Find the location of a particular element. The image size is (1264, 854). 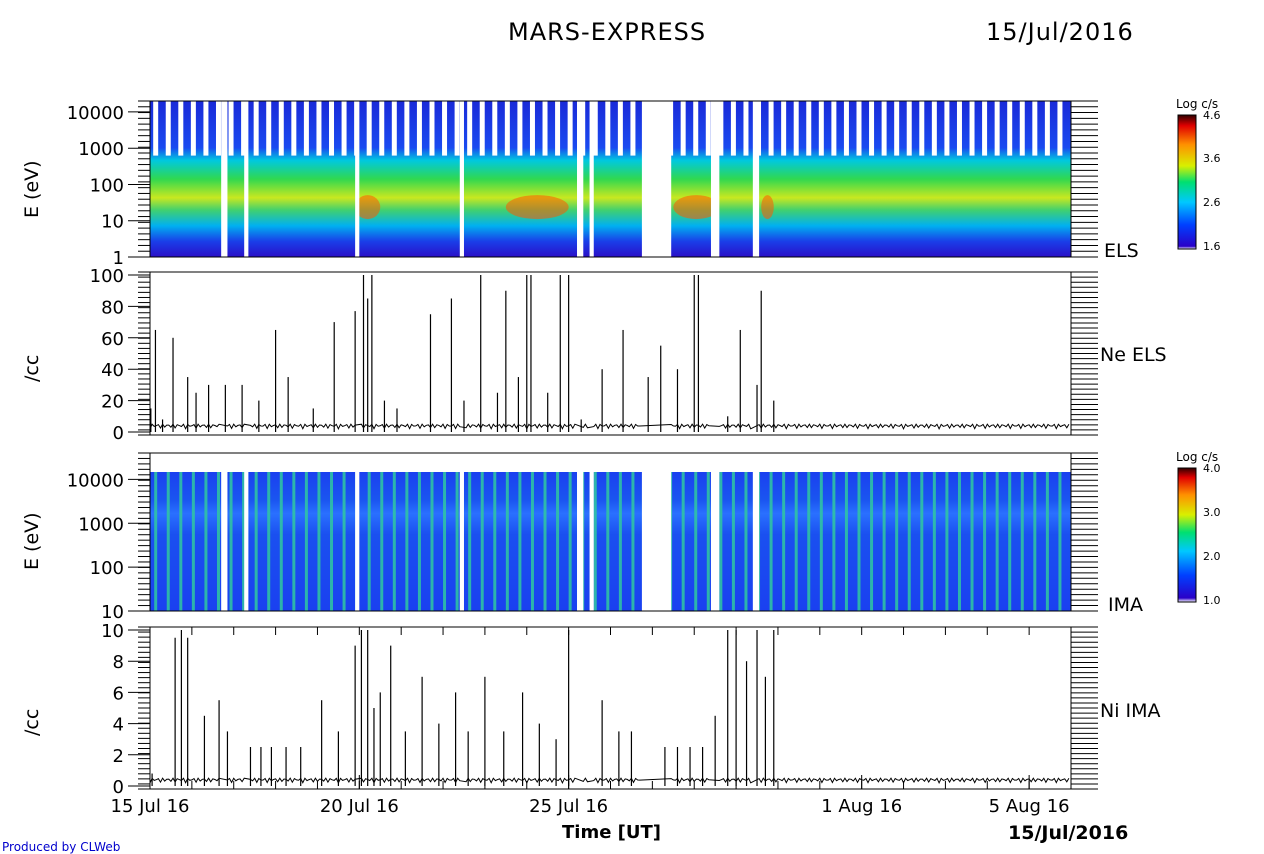

ytick-label: 100 is located at coordinates (107, 276).